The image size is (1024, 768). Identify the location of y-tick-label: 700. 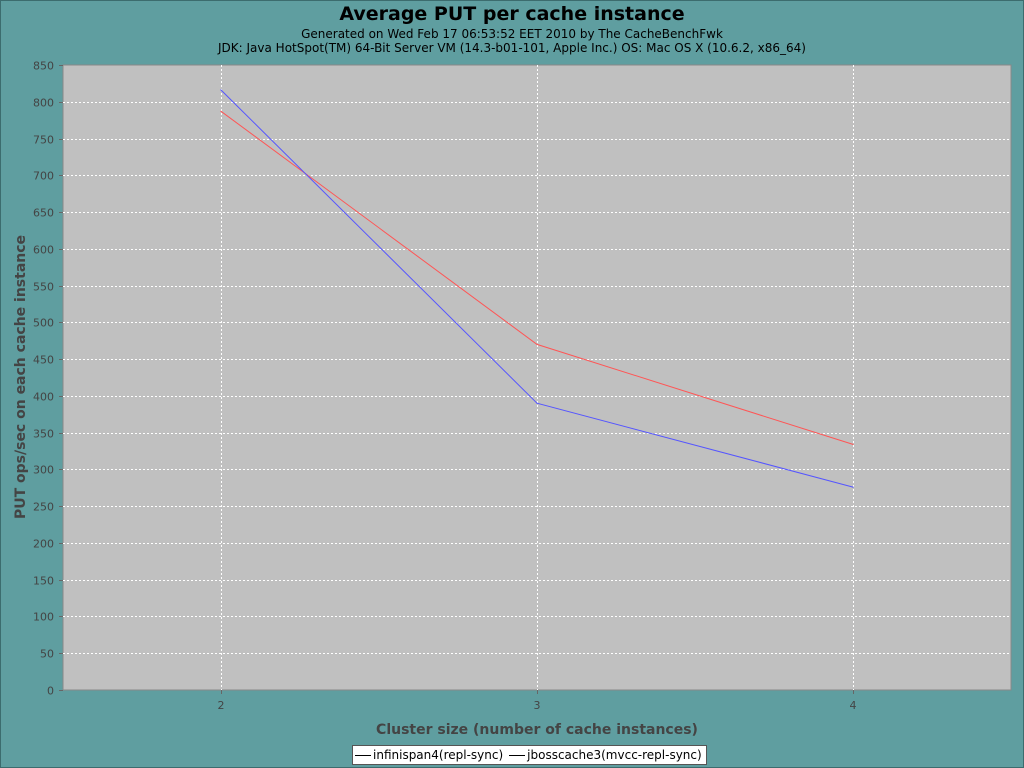
(43, 176).